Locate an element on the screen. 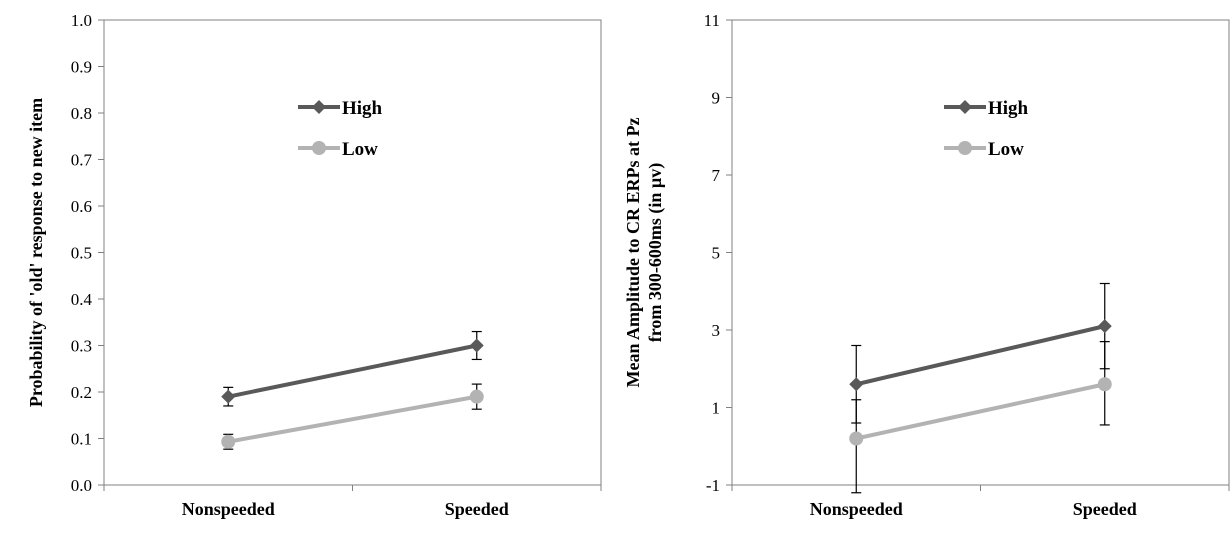 Image resolution: width=1231 pixels, height=534 pixels. y-axis-label: Mean Amplitude to CR ERPs at Pz is located at coordinates (633, 252).